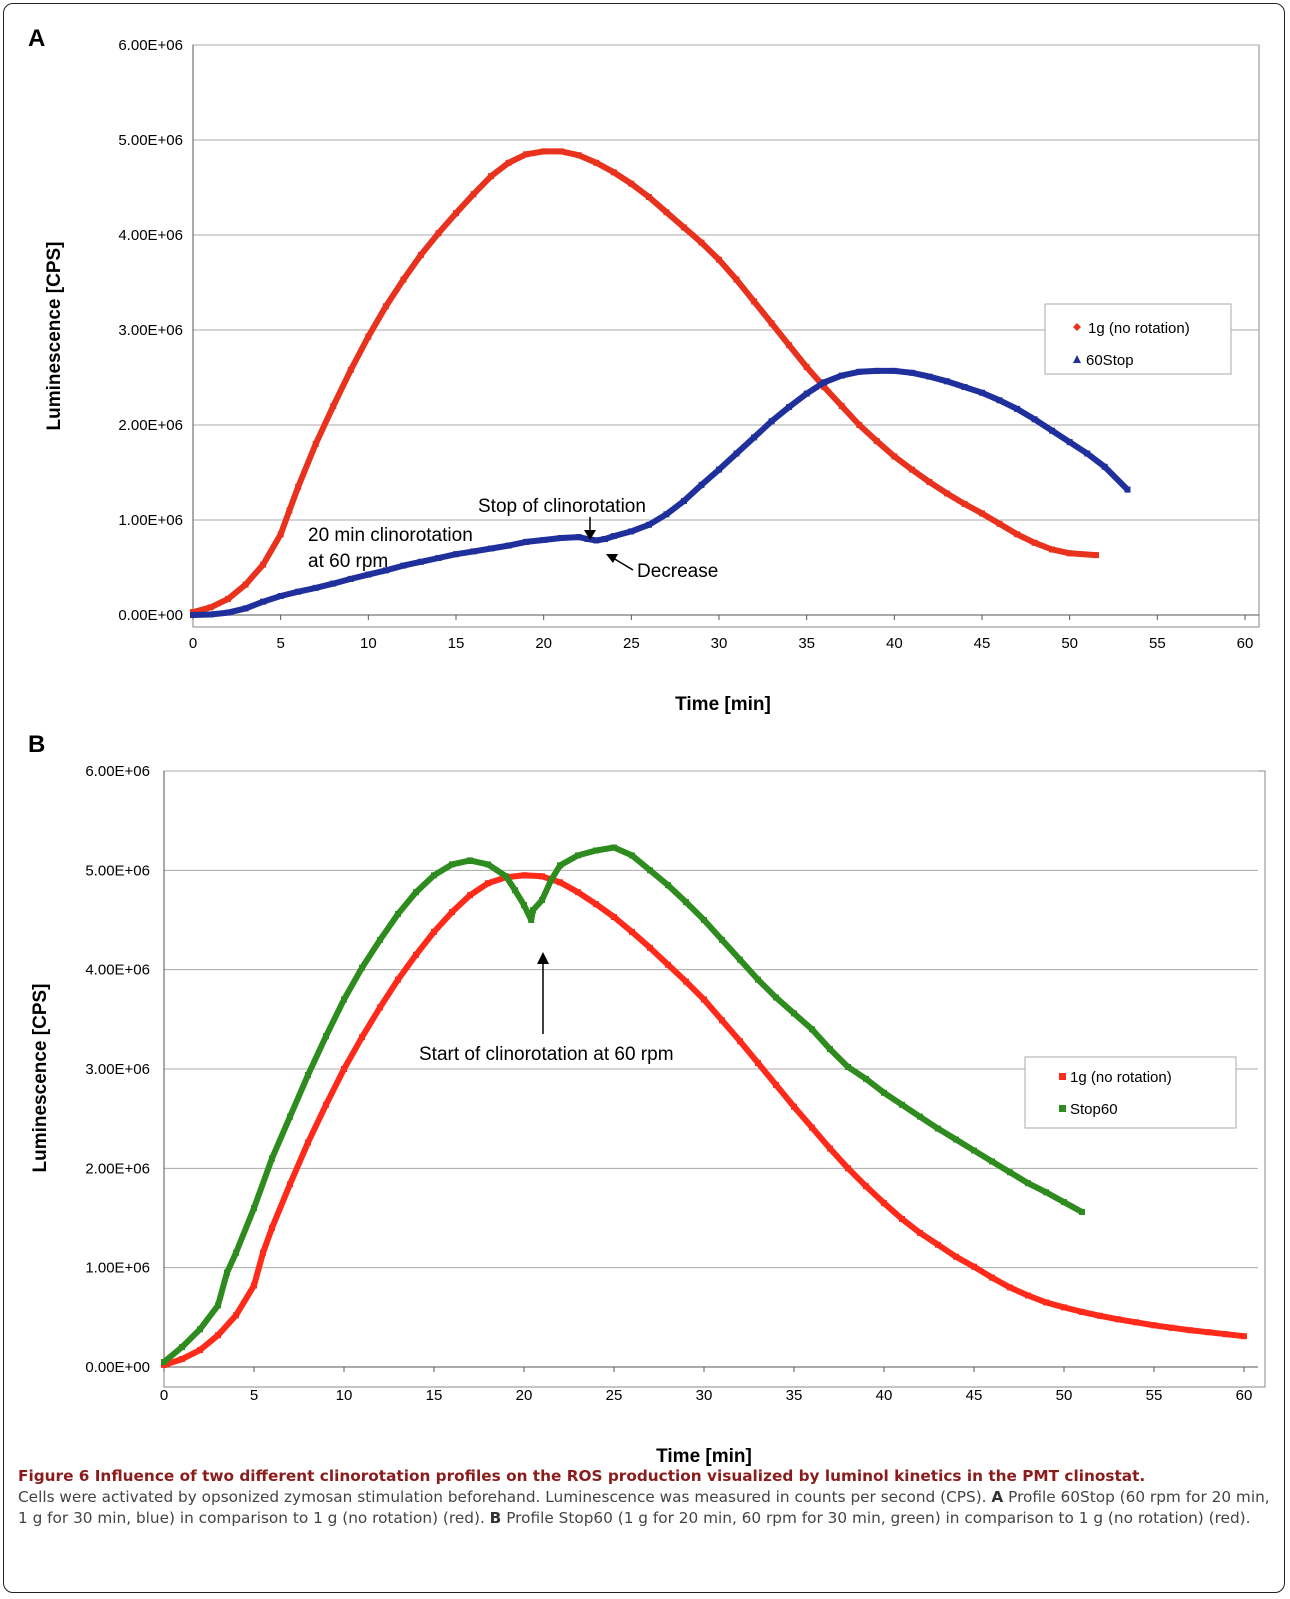  Describe the element at coordinates (1154, 1395) in the screenshot. I see `panel-b-x-tick-label: 55` at that location.